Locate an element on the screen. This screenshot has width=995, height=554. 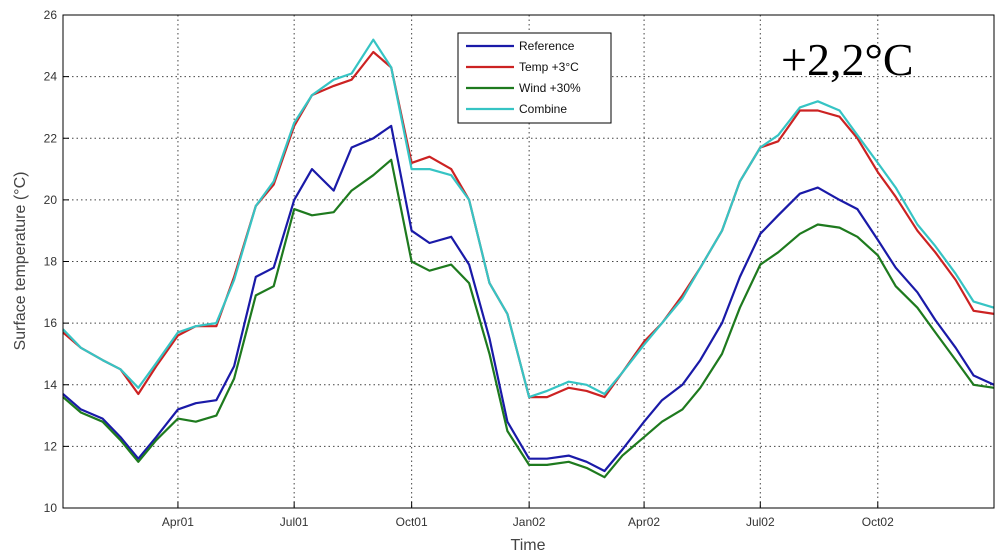
y-tick-label: 10 is located at coordinates (51, 508).